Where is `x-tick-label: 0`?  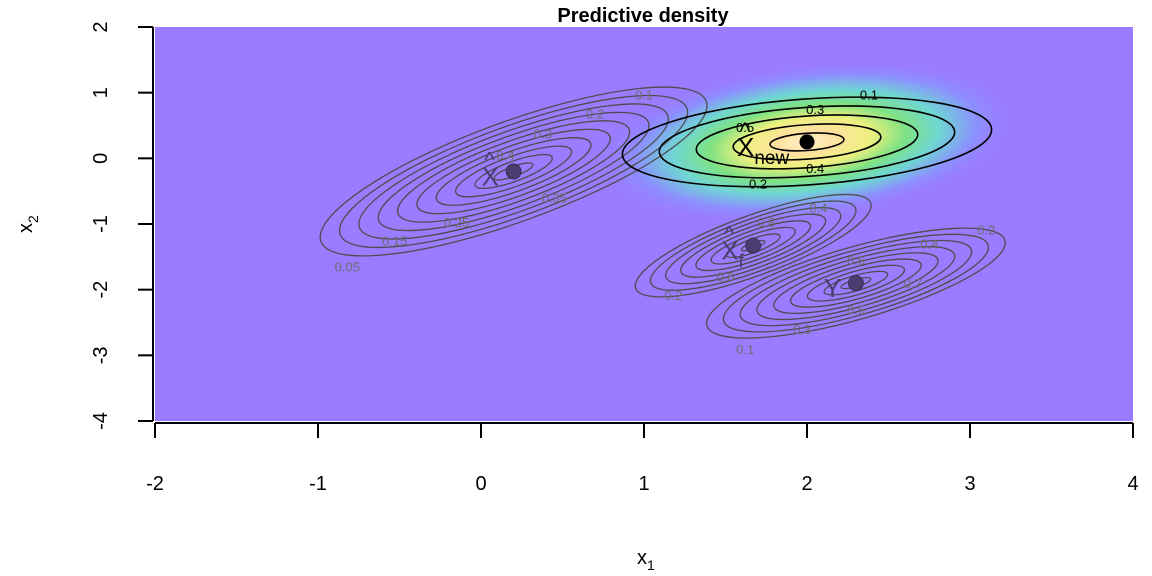
x-tick-label: 0 is located at coordinates (480, 484).